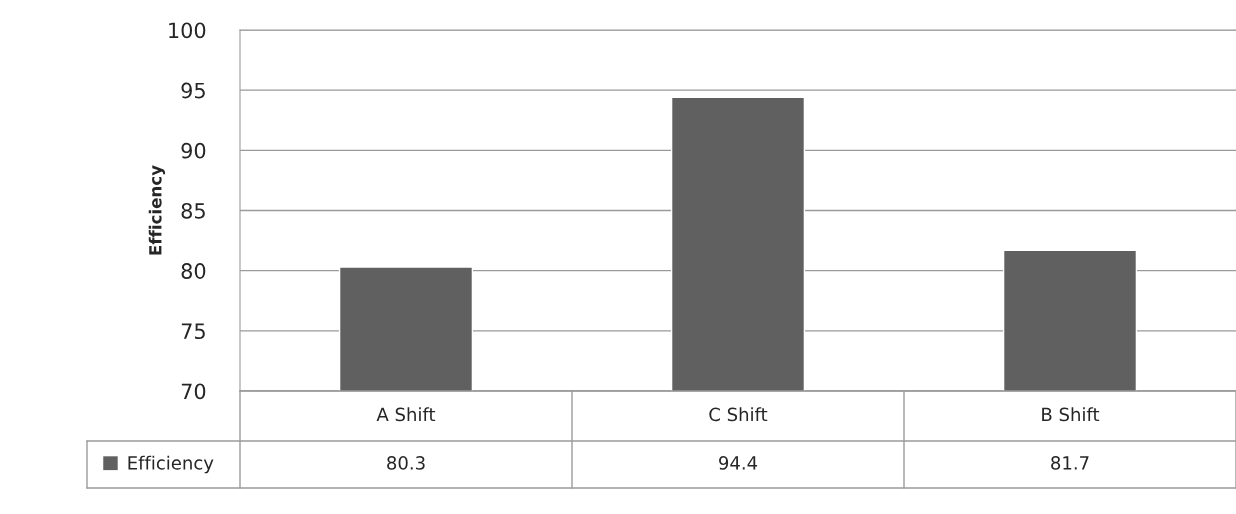 This screenshot has width=1236, height=514. I want to click on x-tick-label: A Shift, so click(406, 414).